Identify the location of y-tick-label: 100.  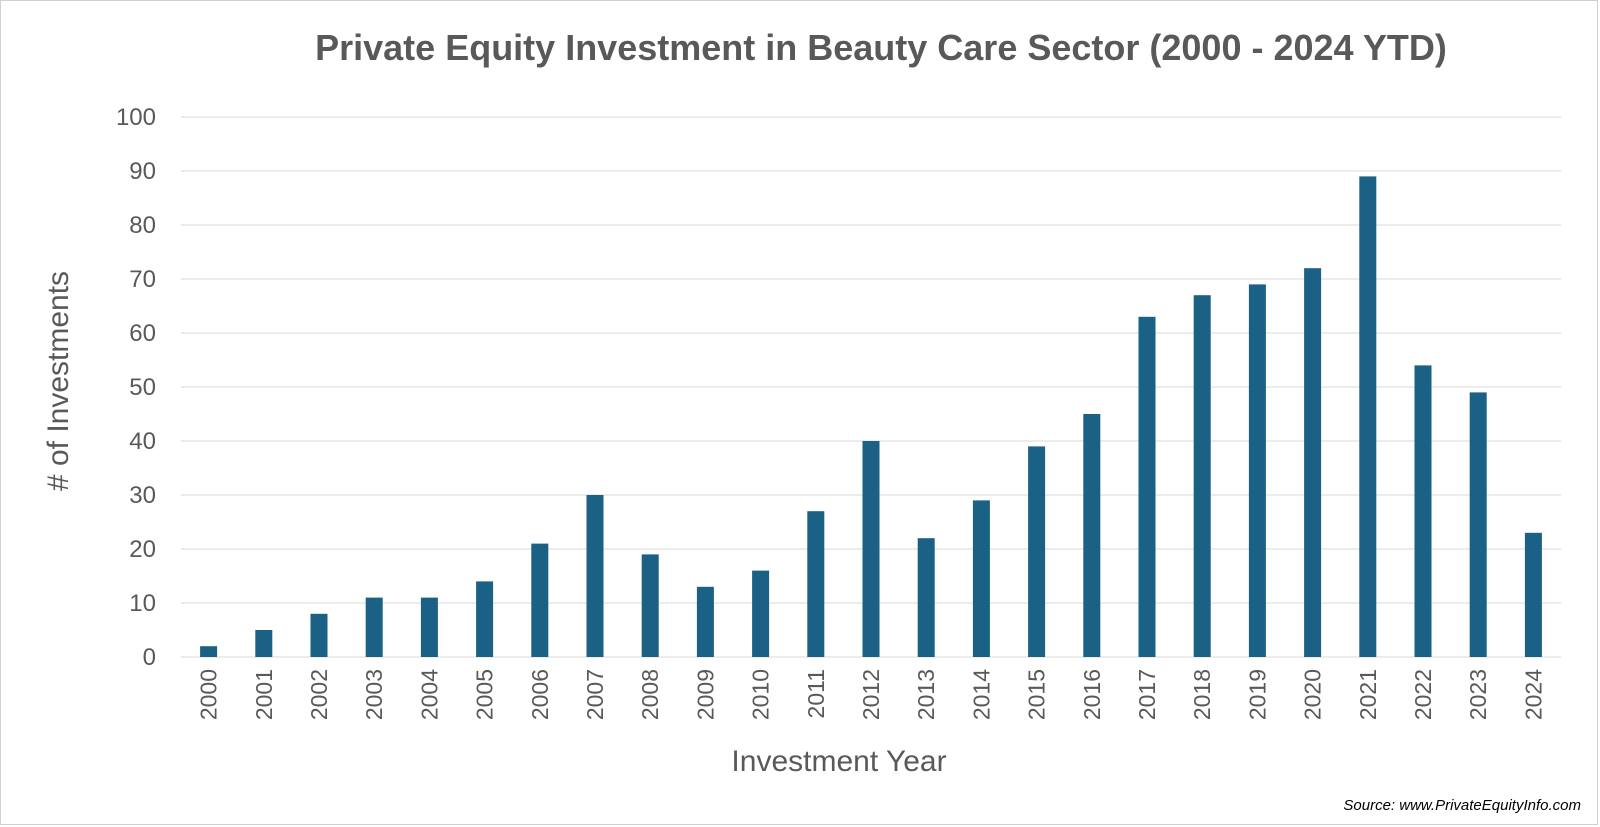
(136, 117).